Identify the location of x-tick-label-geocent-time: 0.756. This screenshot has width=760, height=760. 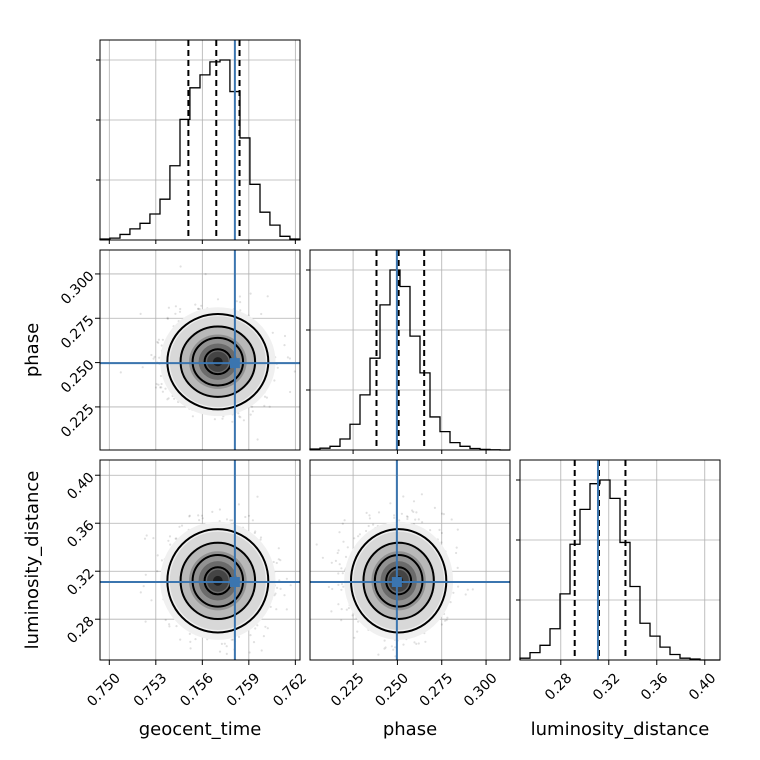
(197, 690).